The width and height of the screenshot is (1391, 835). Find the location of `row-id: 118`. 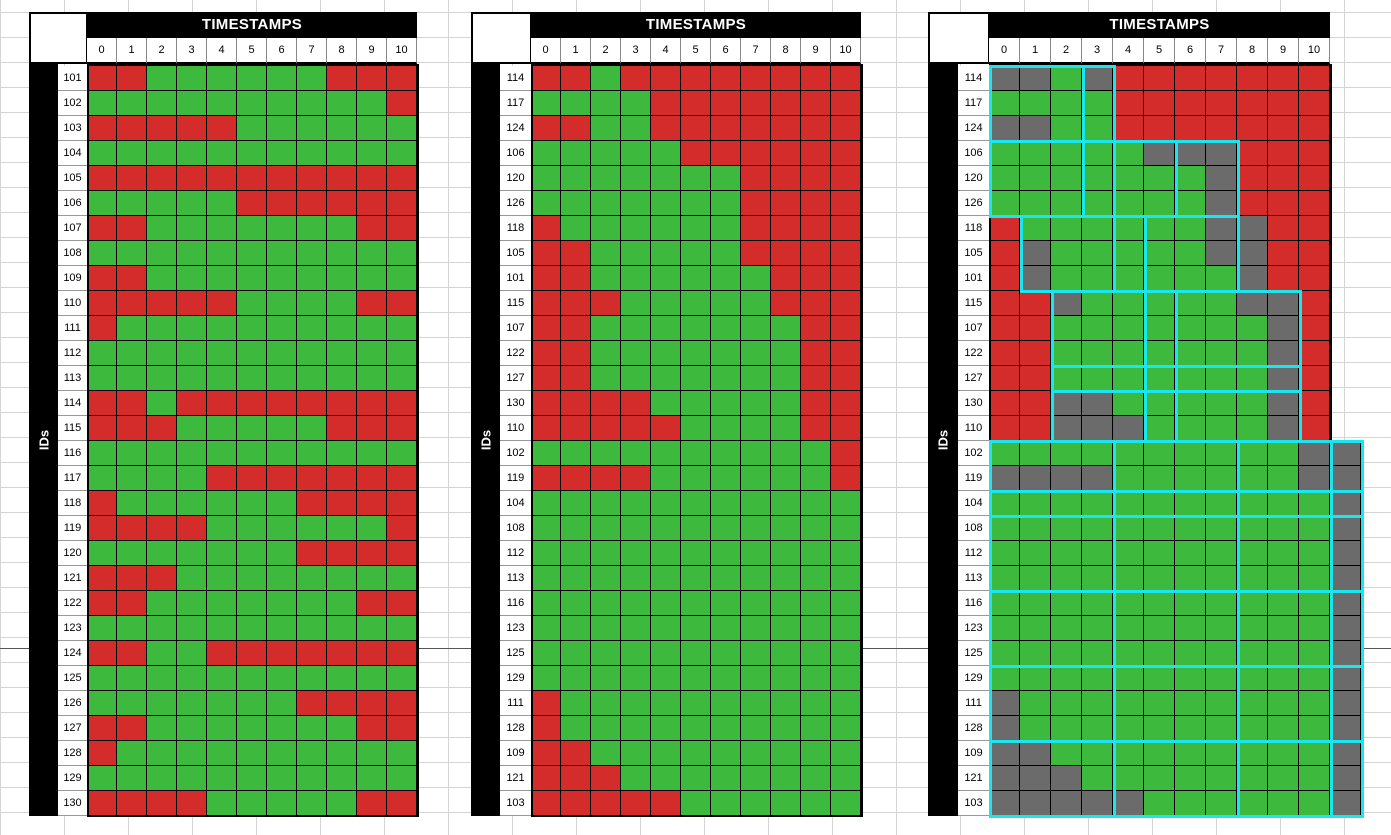

row-id: 118 is located at coordinates (515, 228).